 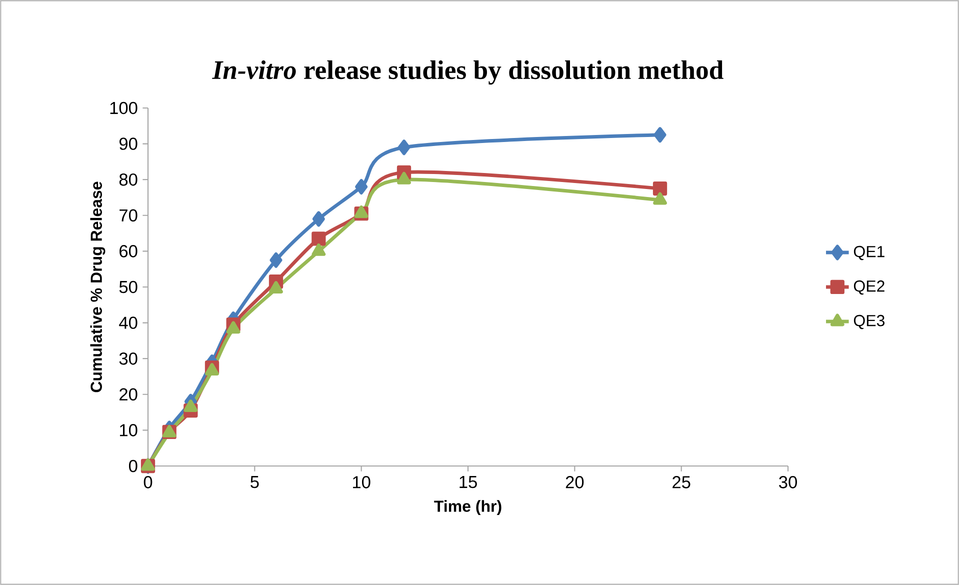 What do you see at coordinates (788, 482) in the screenshot?
I see `x-tick-label: 30` at bounding box center [788, 482].